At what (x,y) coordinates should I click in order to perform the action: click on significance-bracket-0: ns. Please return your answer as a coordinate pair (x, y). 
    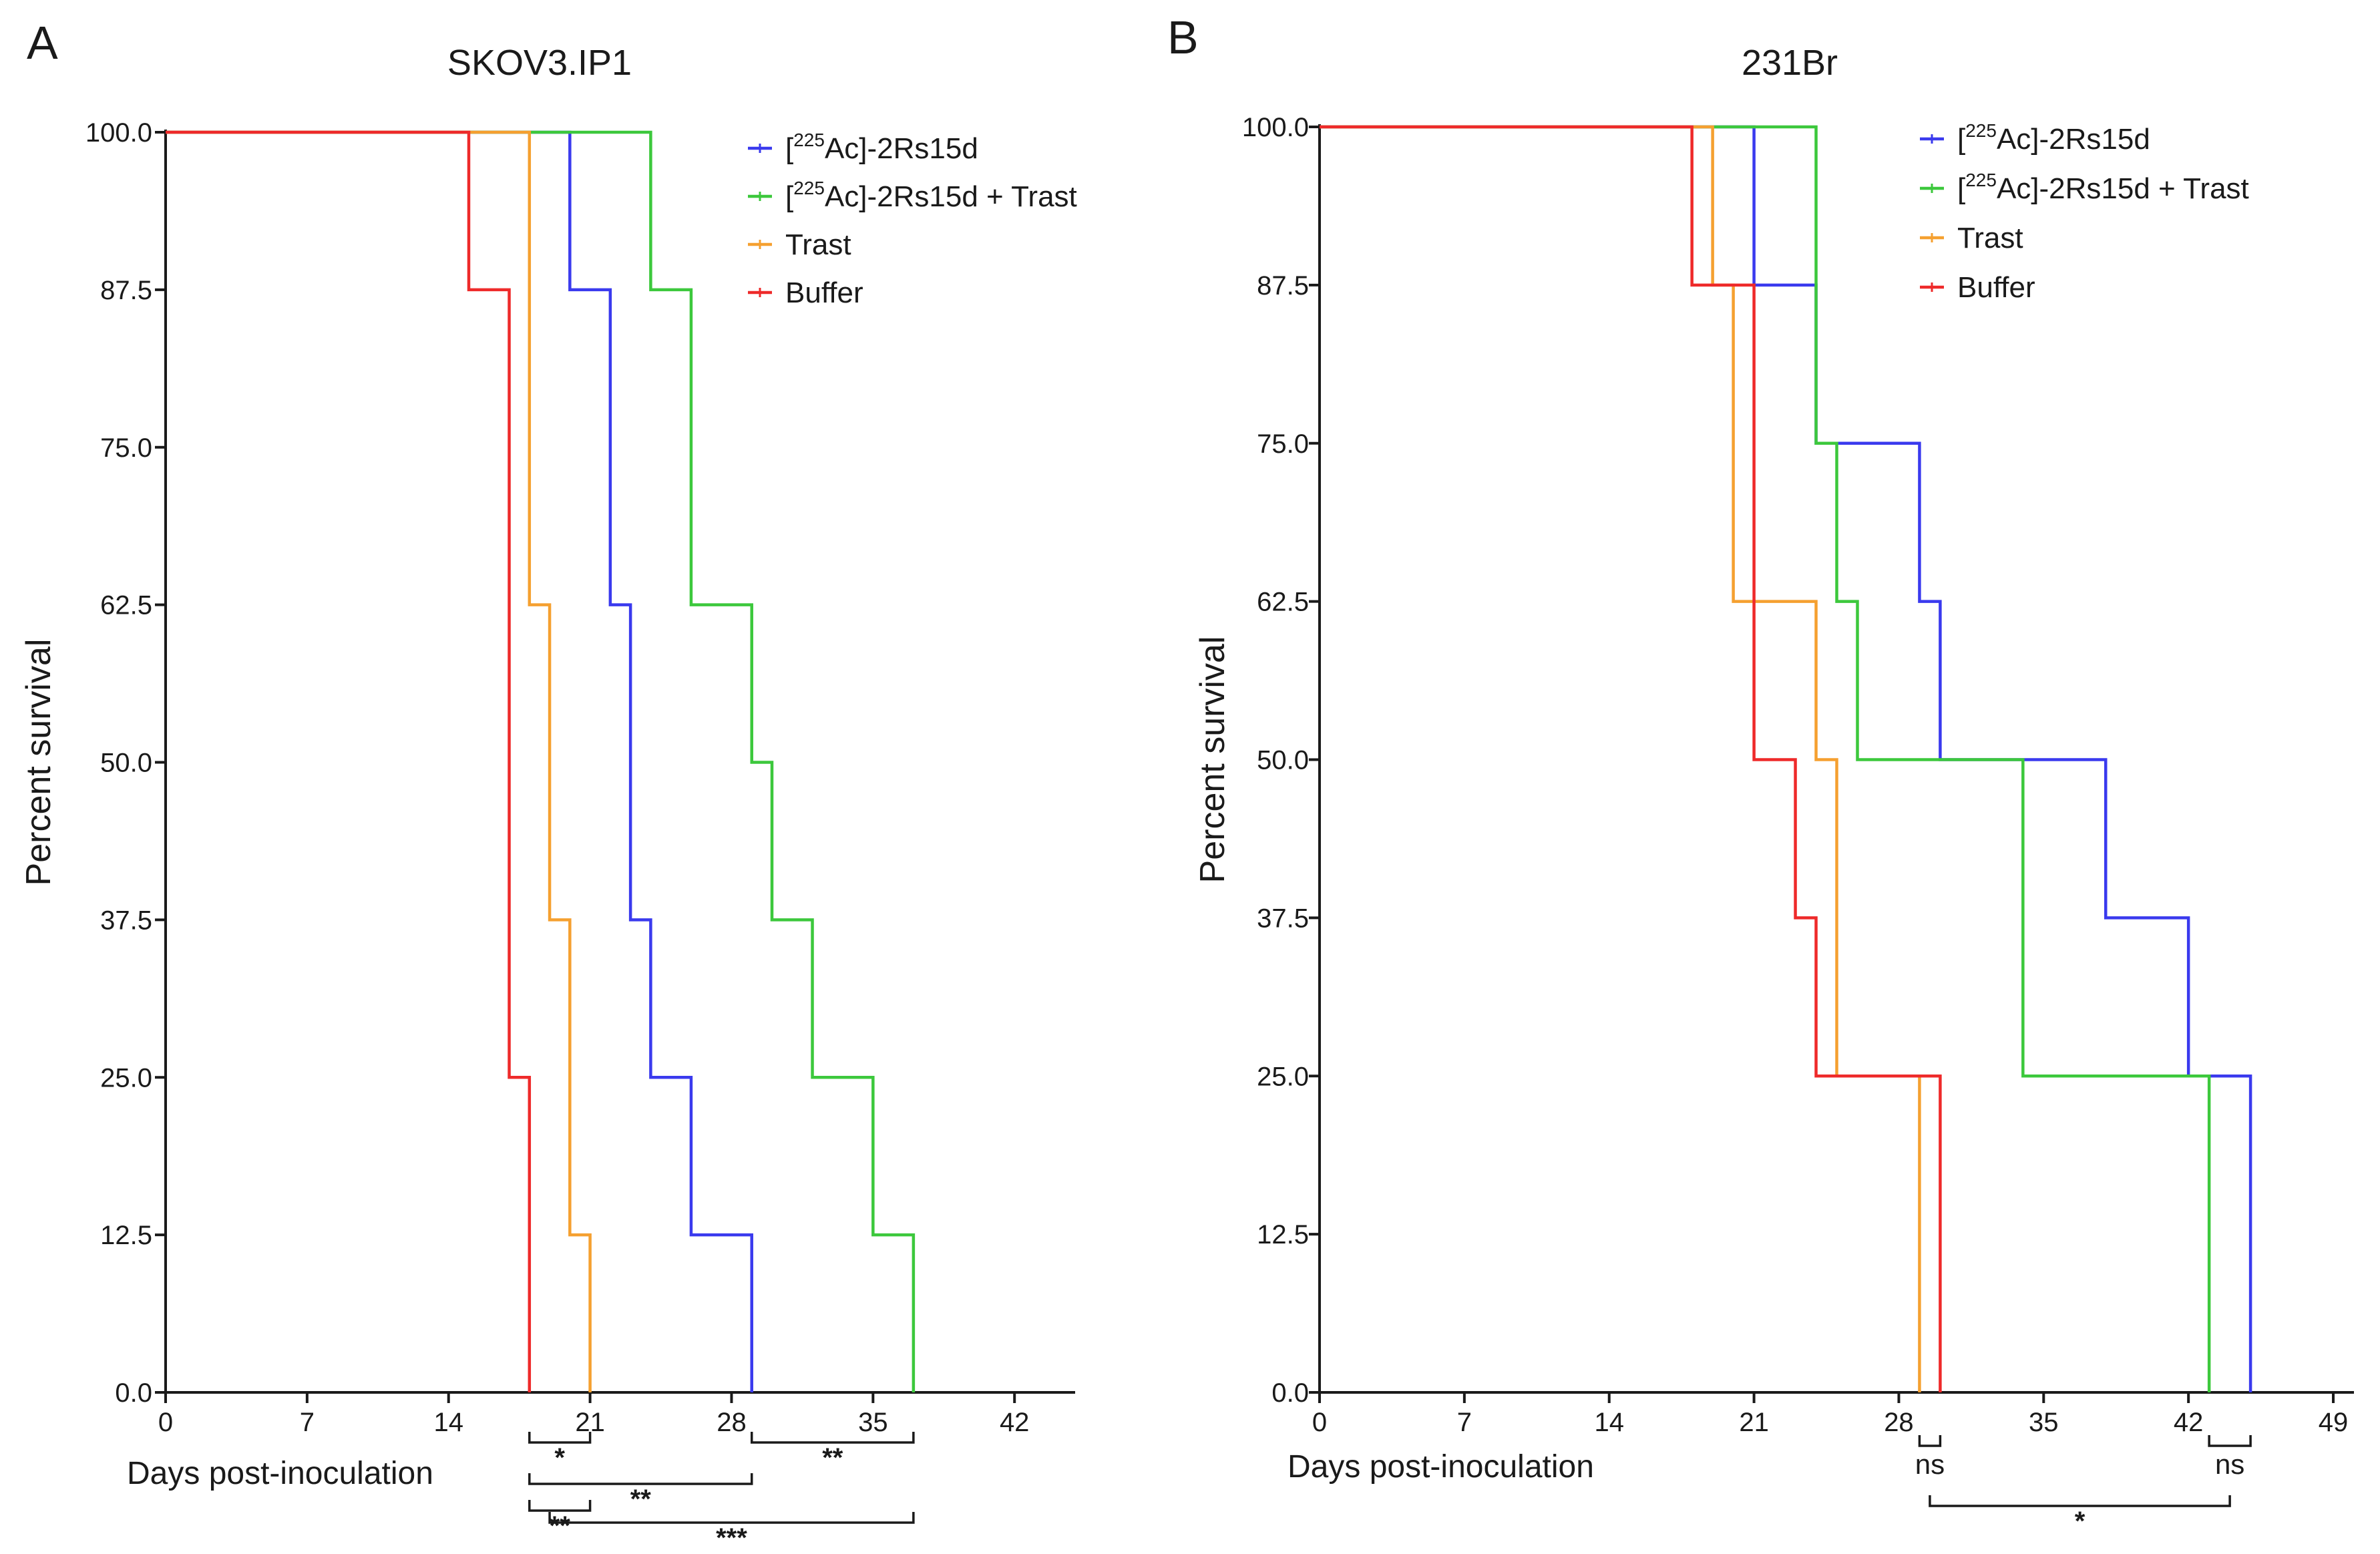
    Looking at the image, I should click on (1930, 1457).